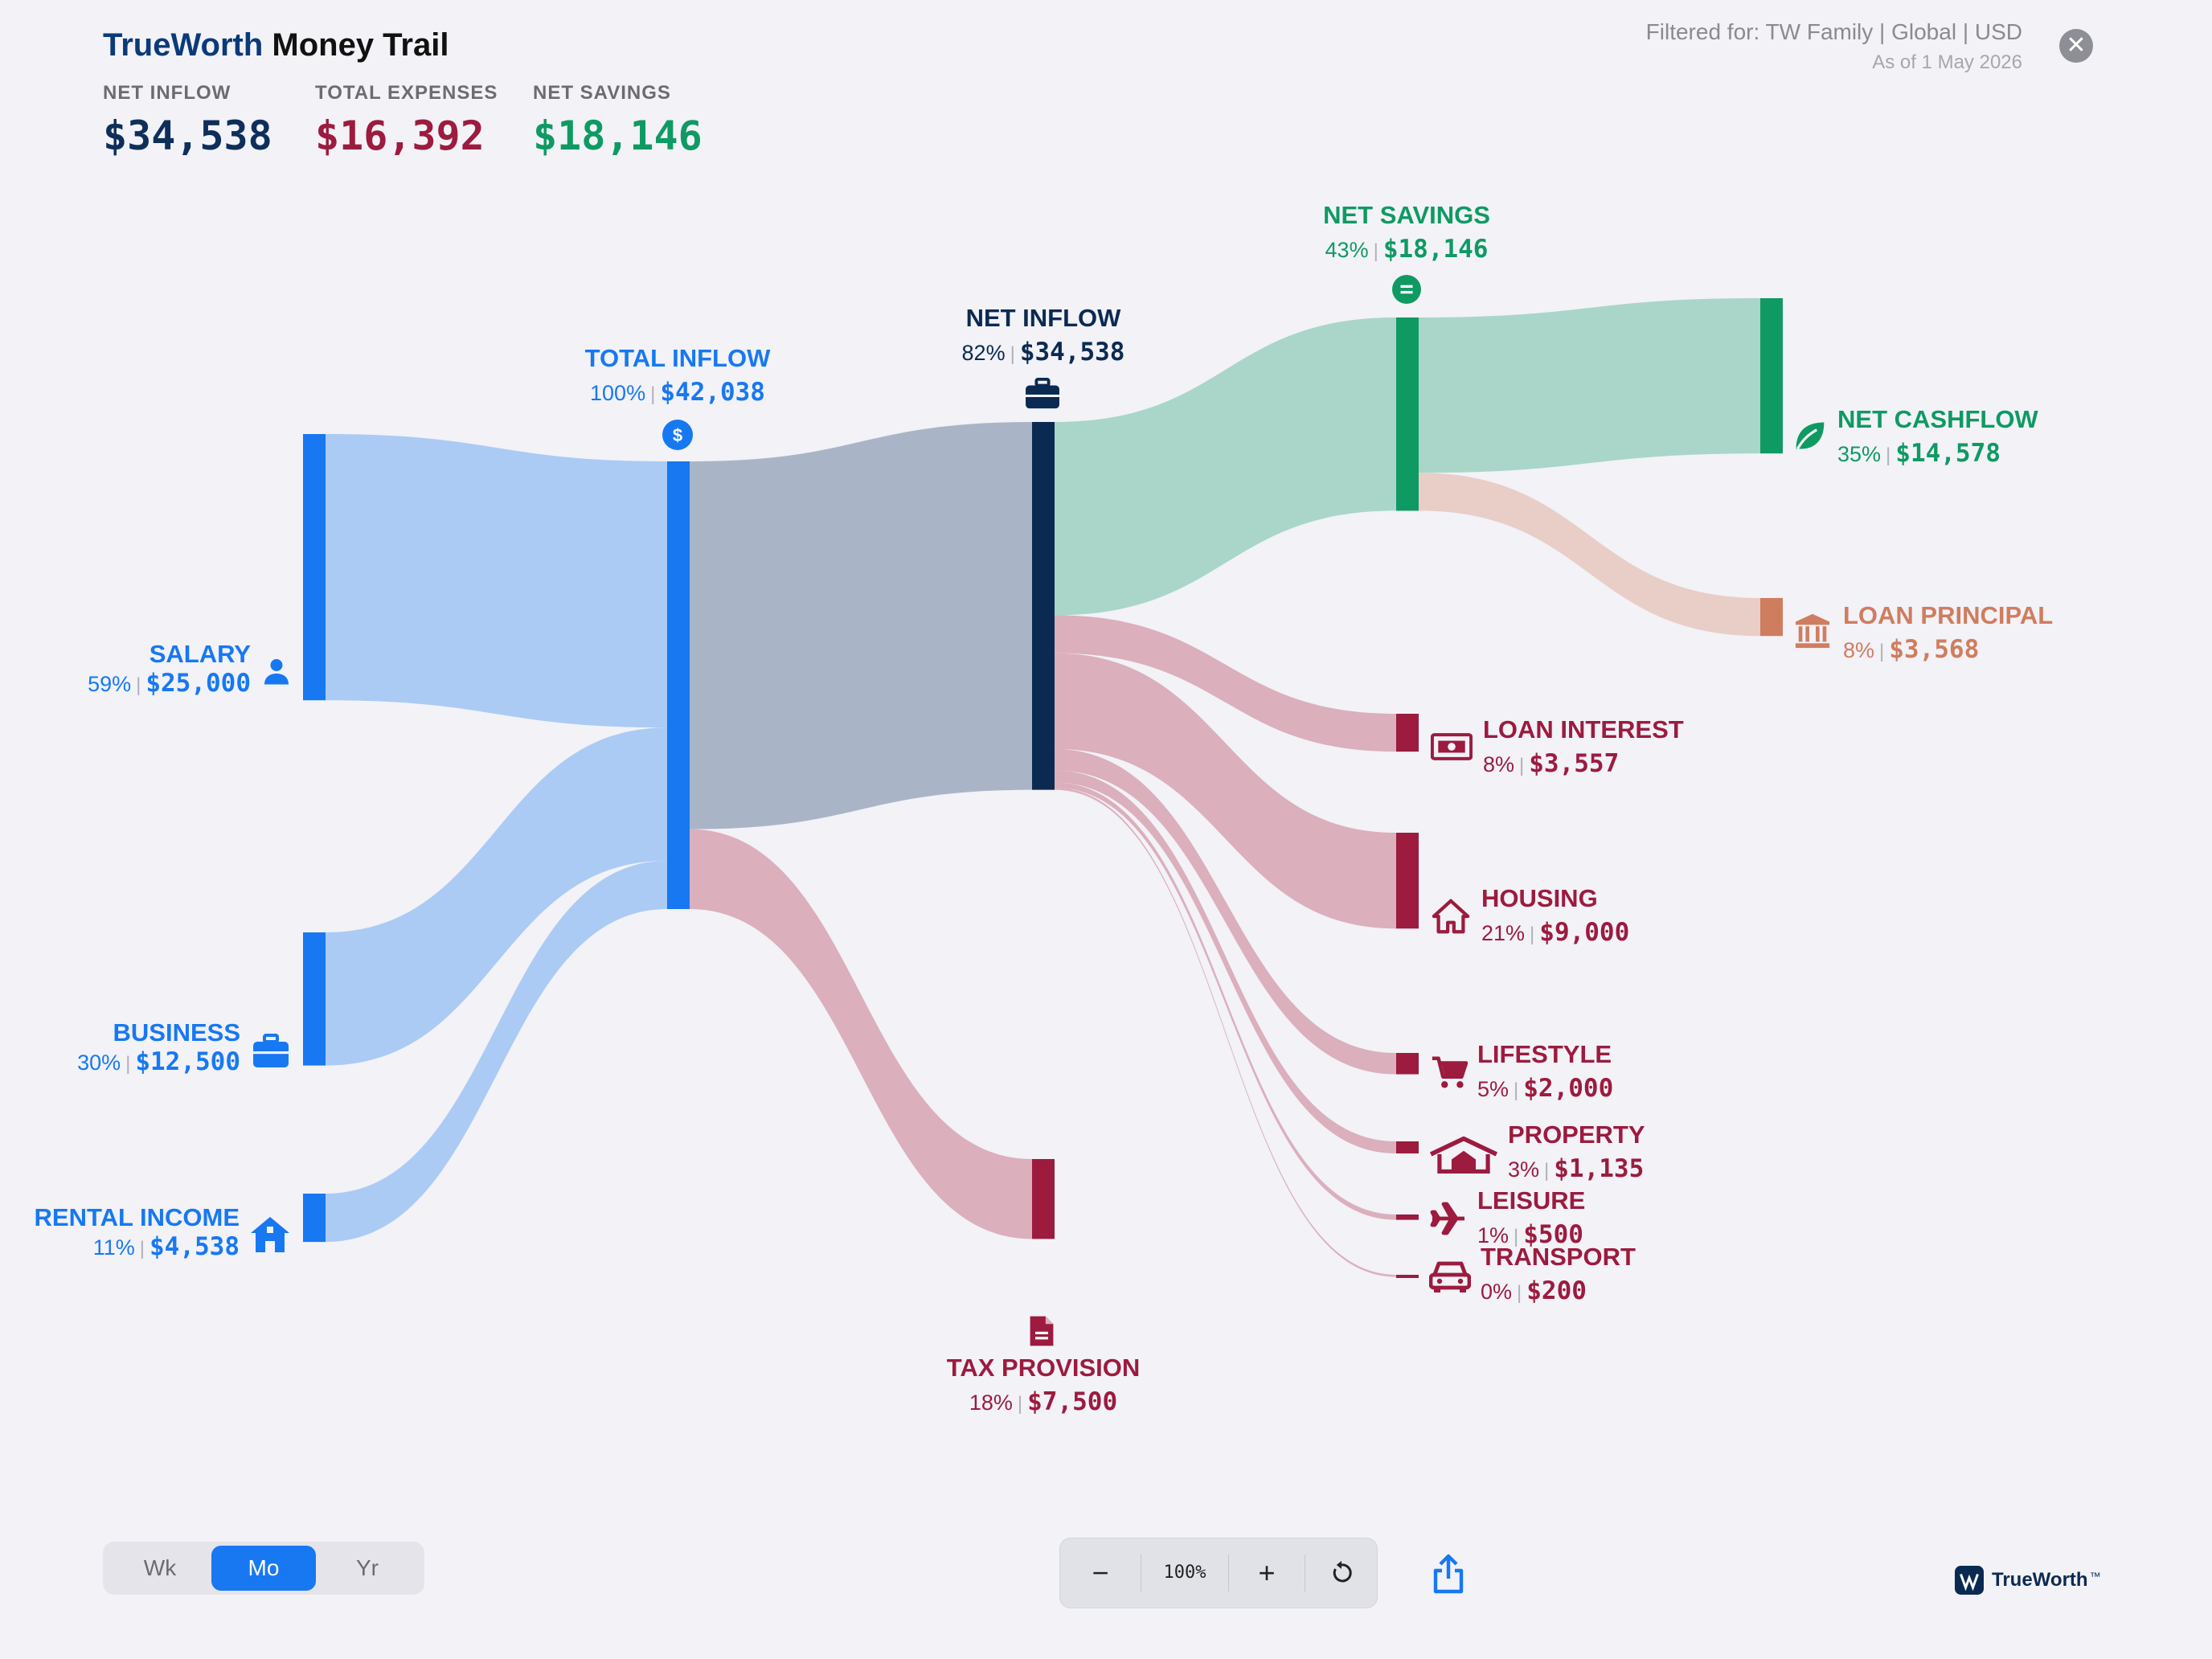 The image size is (2212, 1659). Describe the element at coordinates (367, 1567) in the screenshot. I see `period-year-button: Yr` at that location.